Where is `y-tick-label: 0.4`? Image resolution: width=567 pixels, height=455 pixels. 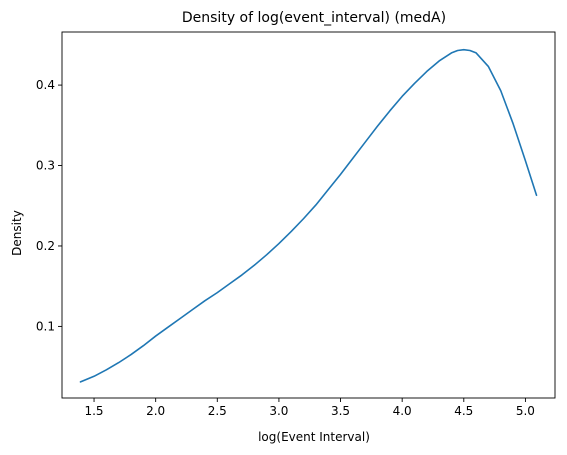
y-tick-label: 0.4 is located at coordinates (45, 85).